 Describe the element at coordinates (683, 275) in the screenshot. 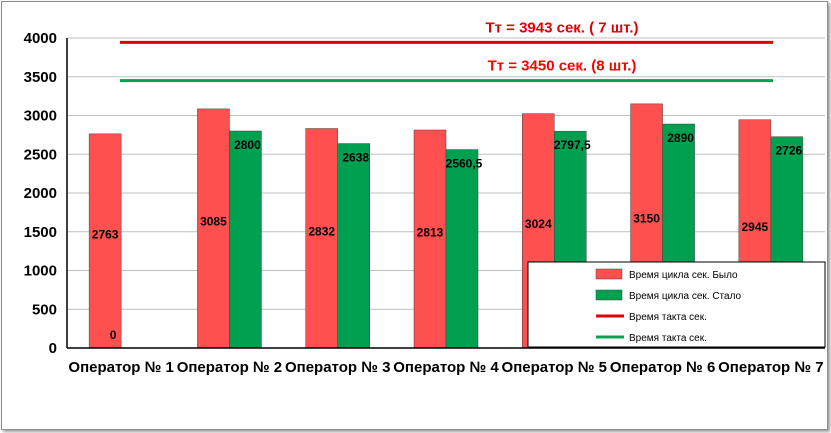

I see `legend-entry: Время цикла сек. Было` at that location.